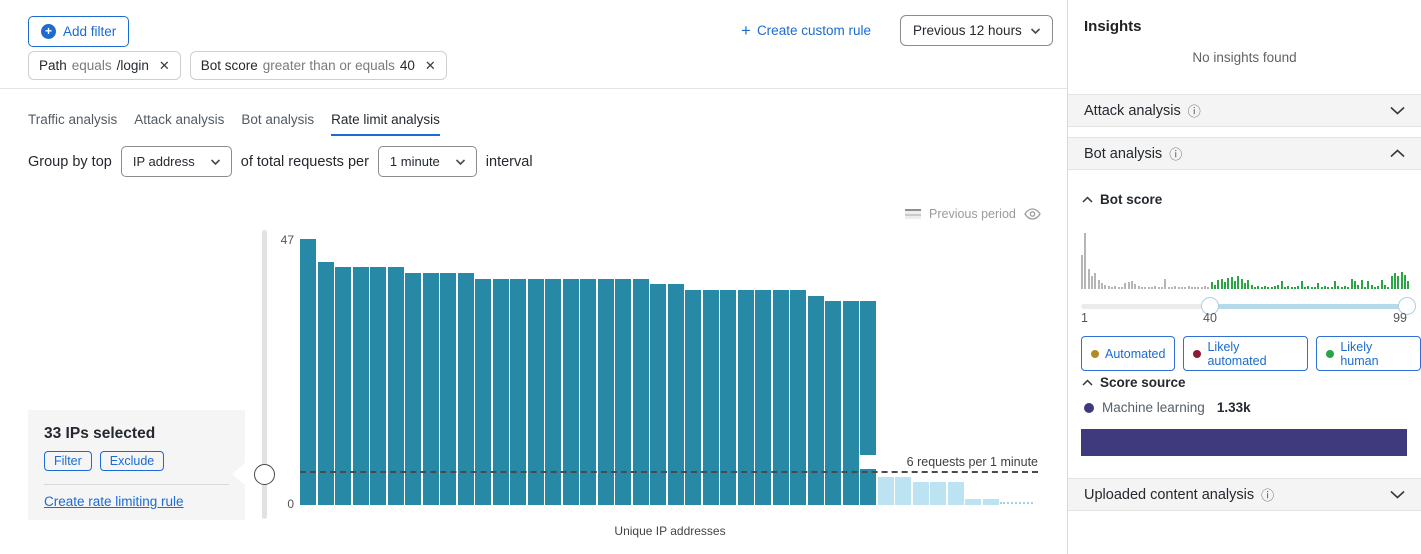 The image size is (1421, 554). I want to click on badge-automated: Automated, so click(1128, 353).